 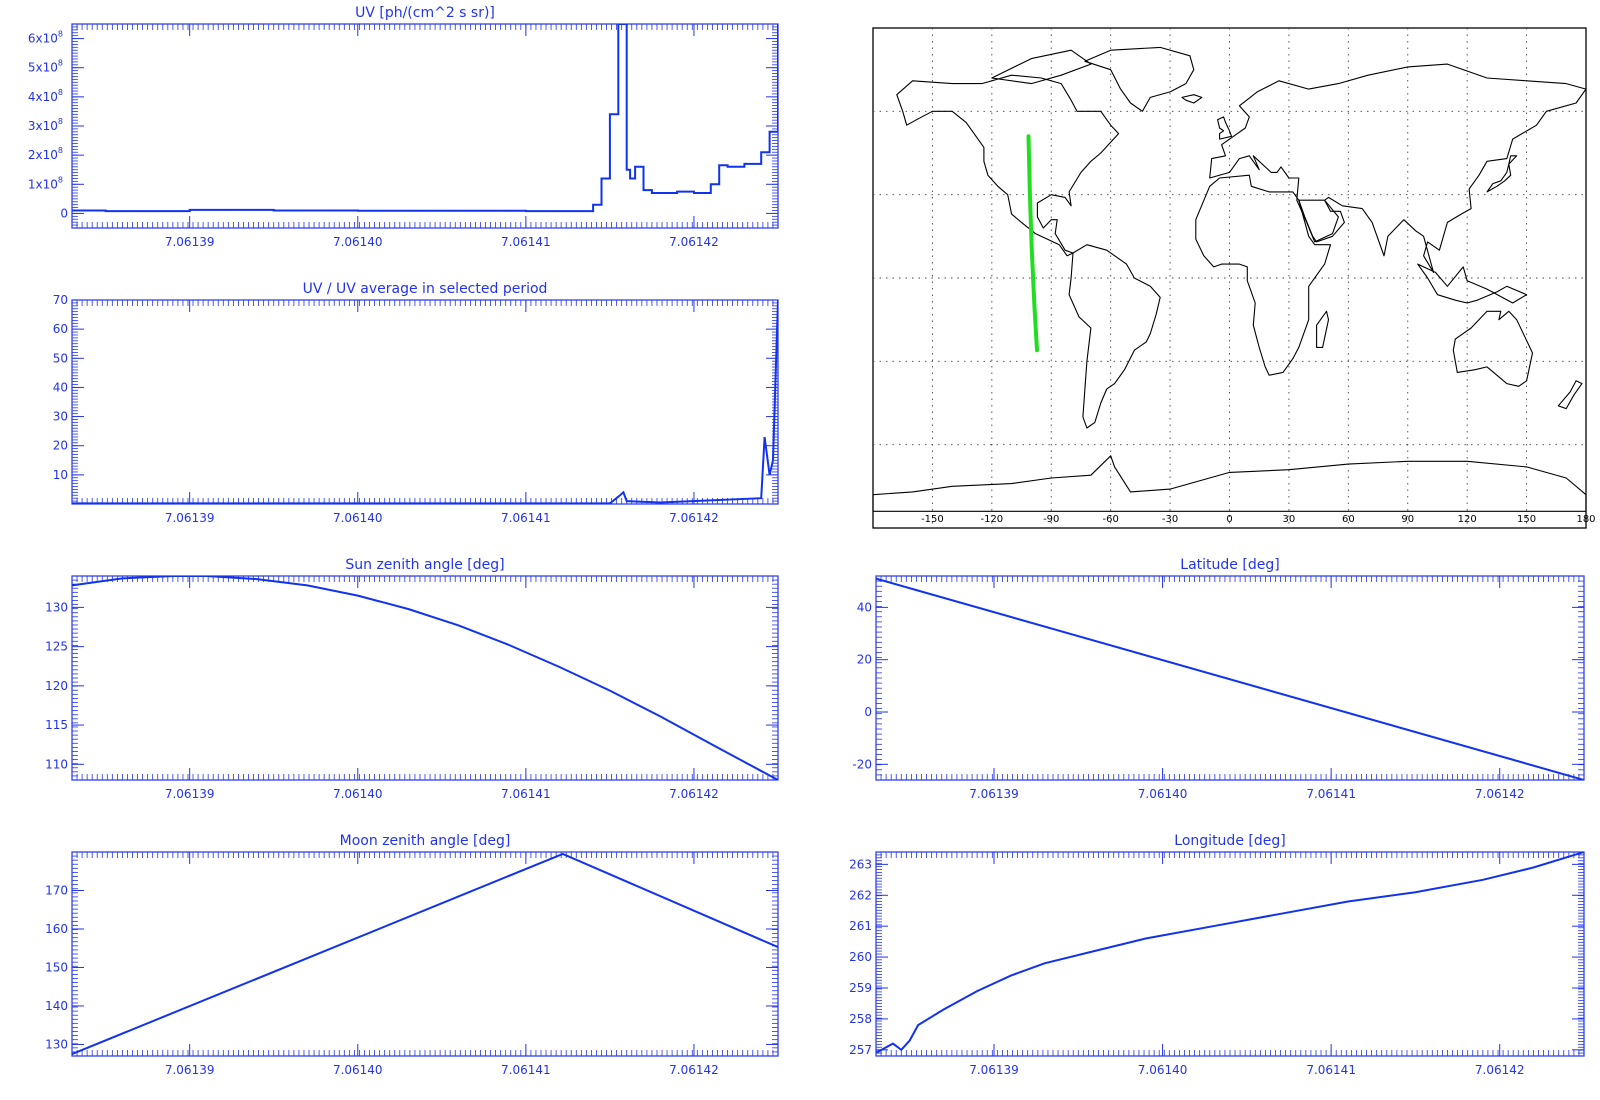 What do you see at coordinates (1323, 329) in the screenshot?
I see `landmass-madagascar` at bounding box center [1323, 329].